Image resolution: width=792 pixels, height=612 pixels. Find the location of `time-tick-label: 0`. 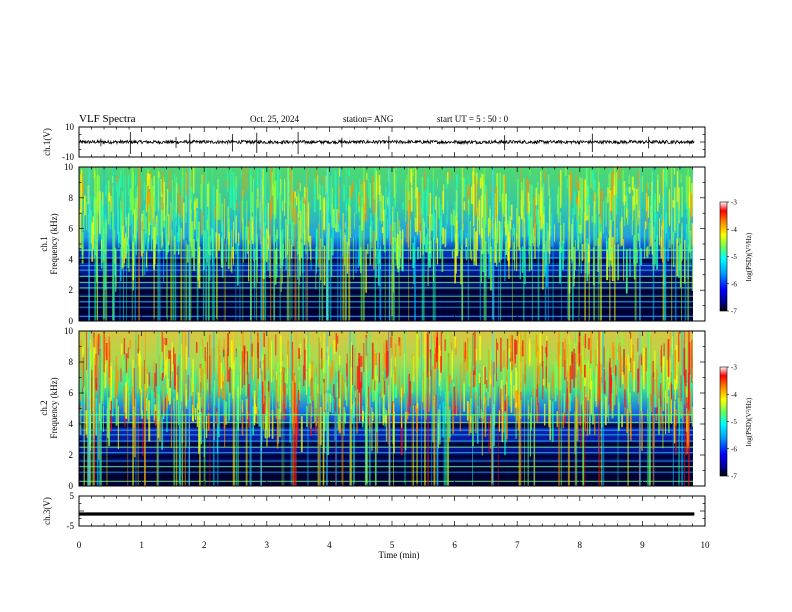

time-tick-label: 0 is located at coordinates (79, 545).